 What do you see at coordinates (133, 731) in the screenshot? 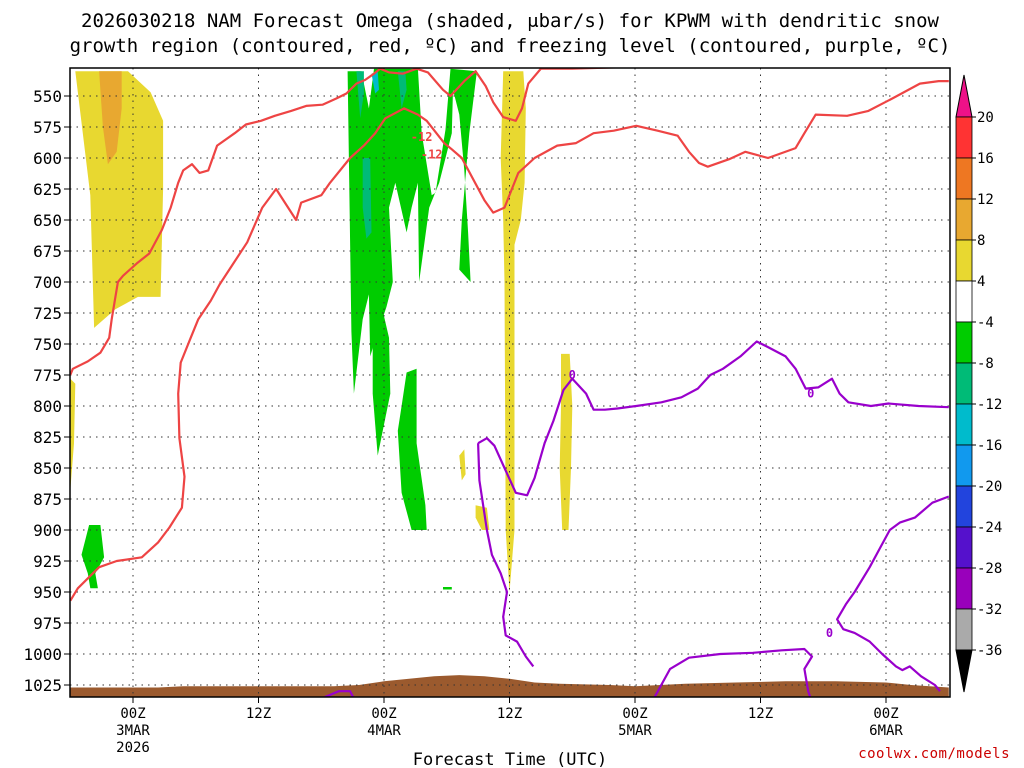
I see `date-label-0: 3MAR` at bounding box center [133, 731].